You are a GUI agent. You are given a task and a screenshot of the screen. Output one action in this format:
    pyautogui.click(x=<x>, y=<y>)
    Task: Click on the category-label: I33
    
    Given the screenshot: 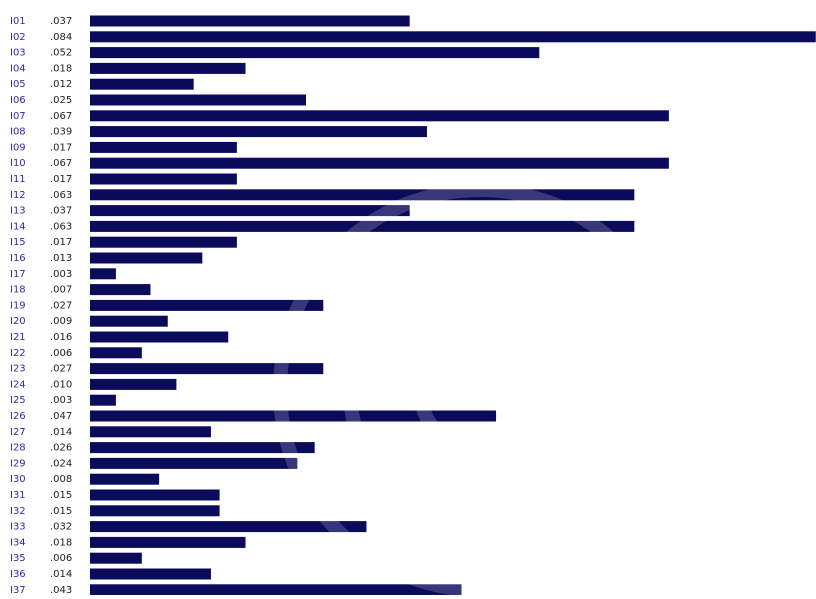 What is the action you would take?
    pyautogui.click(x=18, y=527)
    